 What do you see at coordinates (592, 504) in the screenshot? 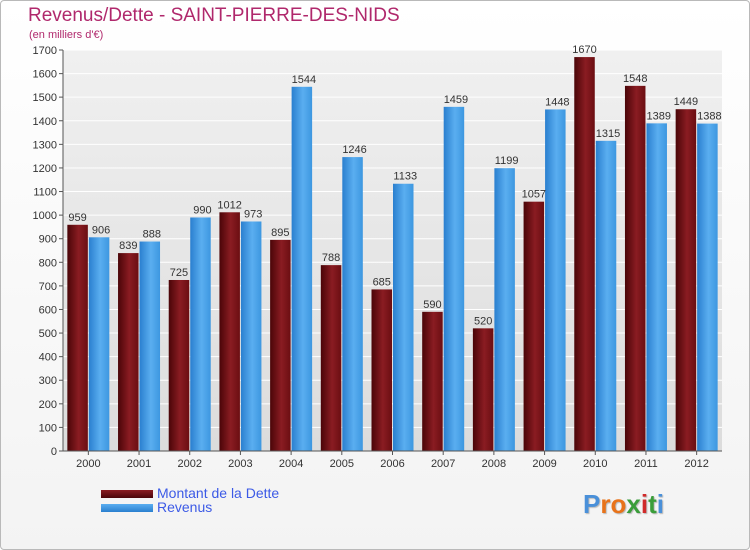
I see `logo-letter: P` at bounding box center [592, 504].